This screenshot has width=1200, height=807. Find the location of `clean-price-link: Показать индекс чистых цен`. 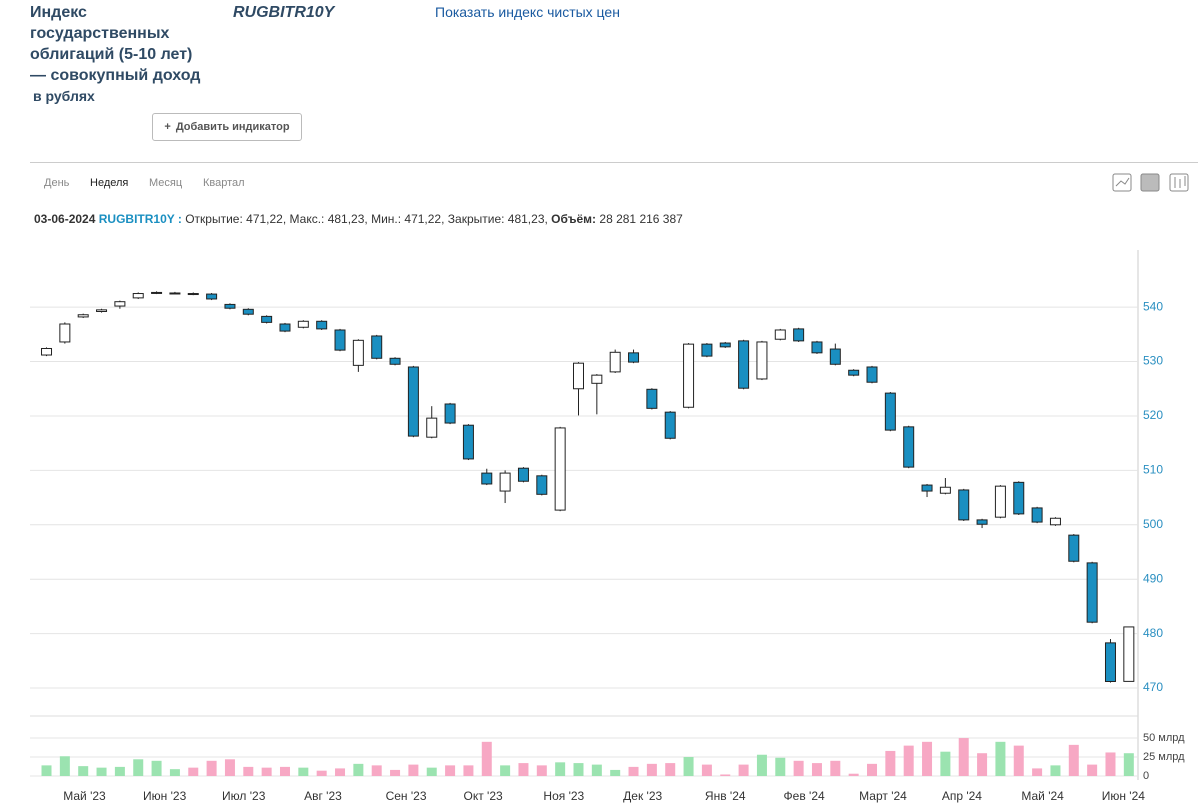

clean-price-link: Показать индекс чистых цен is located at coordinates (527, 12).